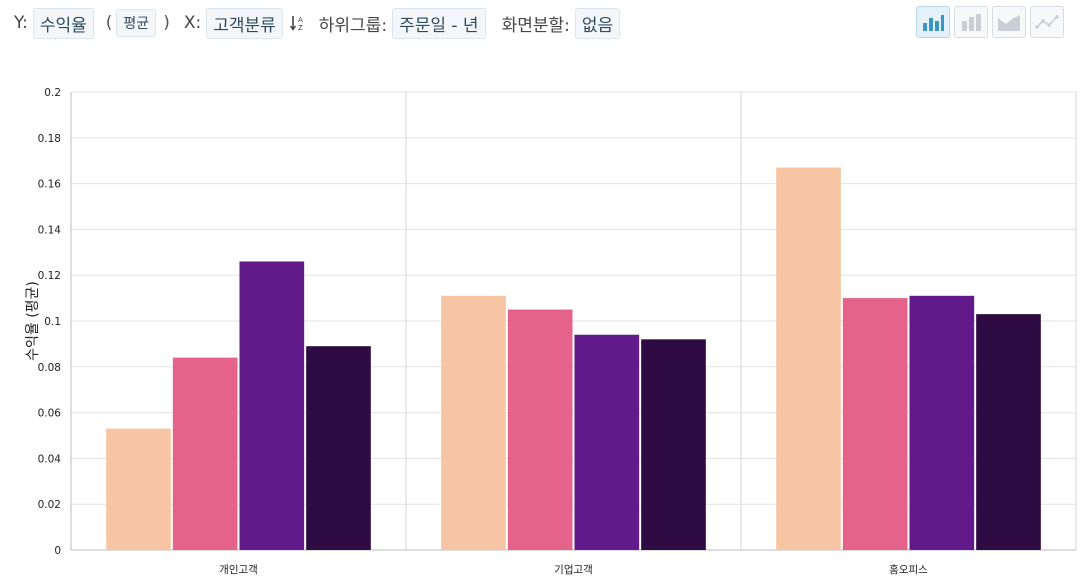  Describe the element at coordinates (192, 23) in the screenshot. I see `x-axis-prefix: X:` at that location.